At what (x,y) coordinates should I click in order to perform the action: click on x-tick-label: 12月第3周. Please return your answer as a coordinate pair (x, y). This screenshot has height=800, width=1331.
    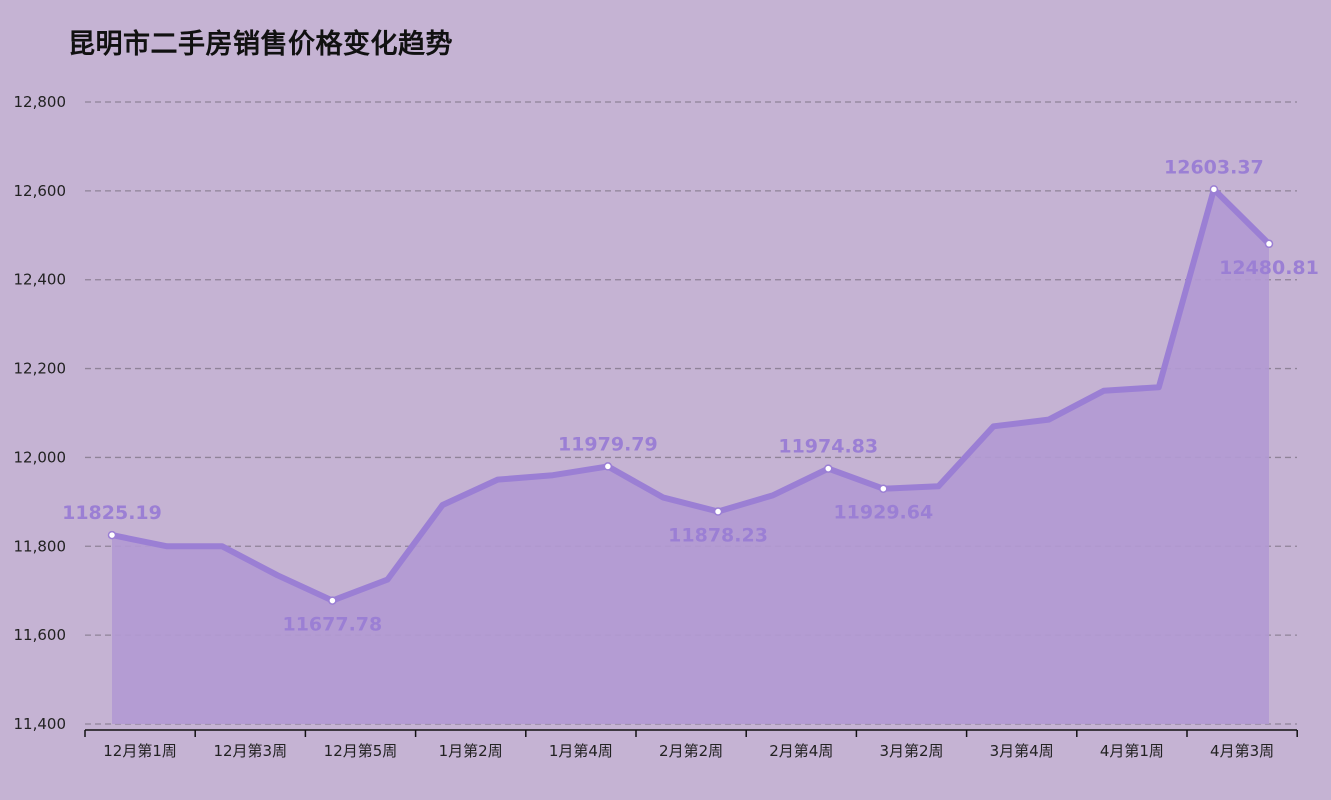
    Looking at the image, I should click on (250, 751).